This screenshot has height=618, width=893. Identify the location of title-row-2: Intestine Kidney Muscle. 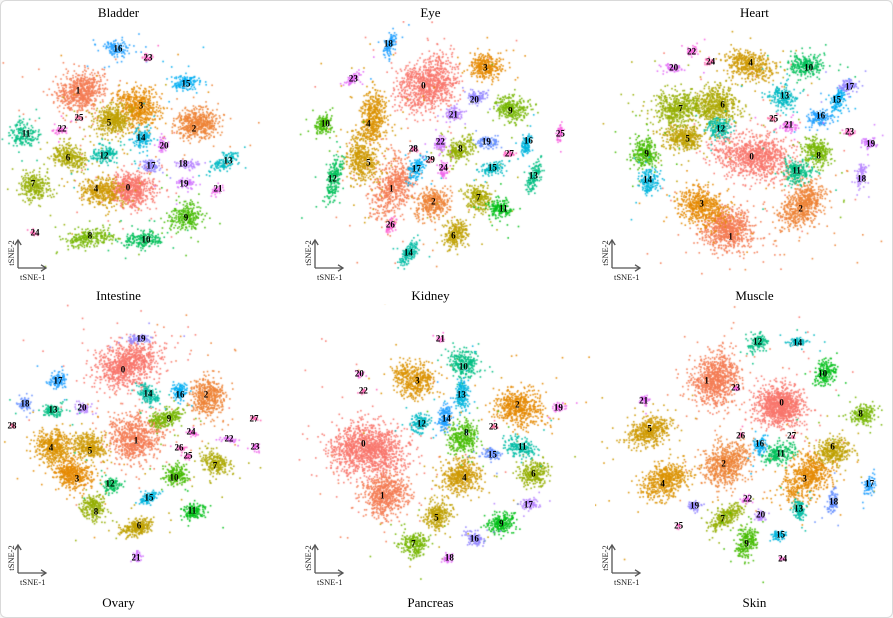
(446, 294).